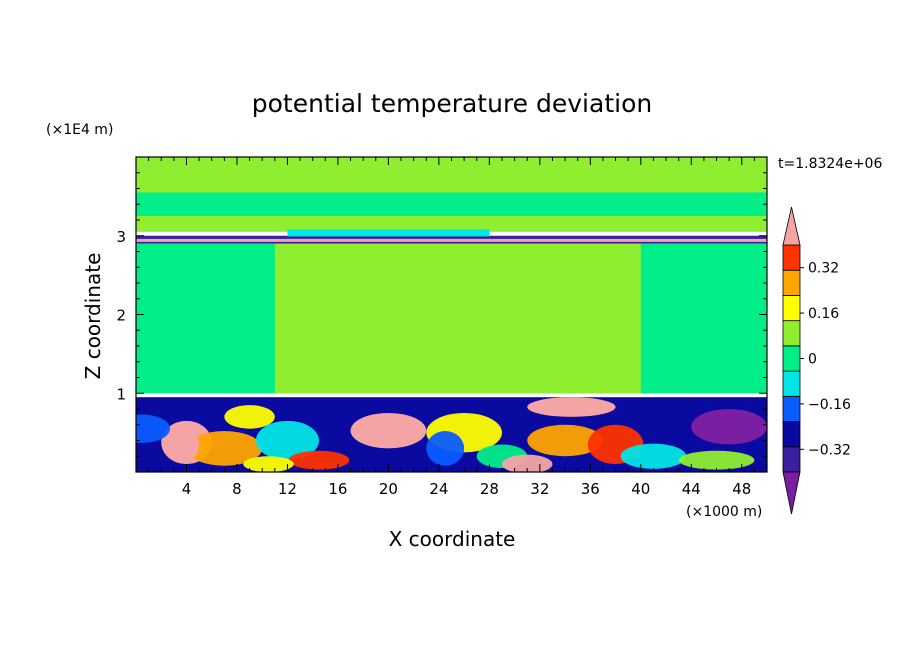 This screenshot has width=904, height=654. Describe the element at coordinates (539, 489) in the screenshot. I see `x-tick-label: 32` at that location.